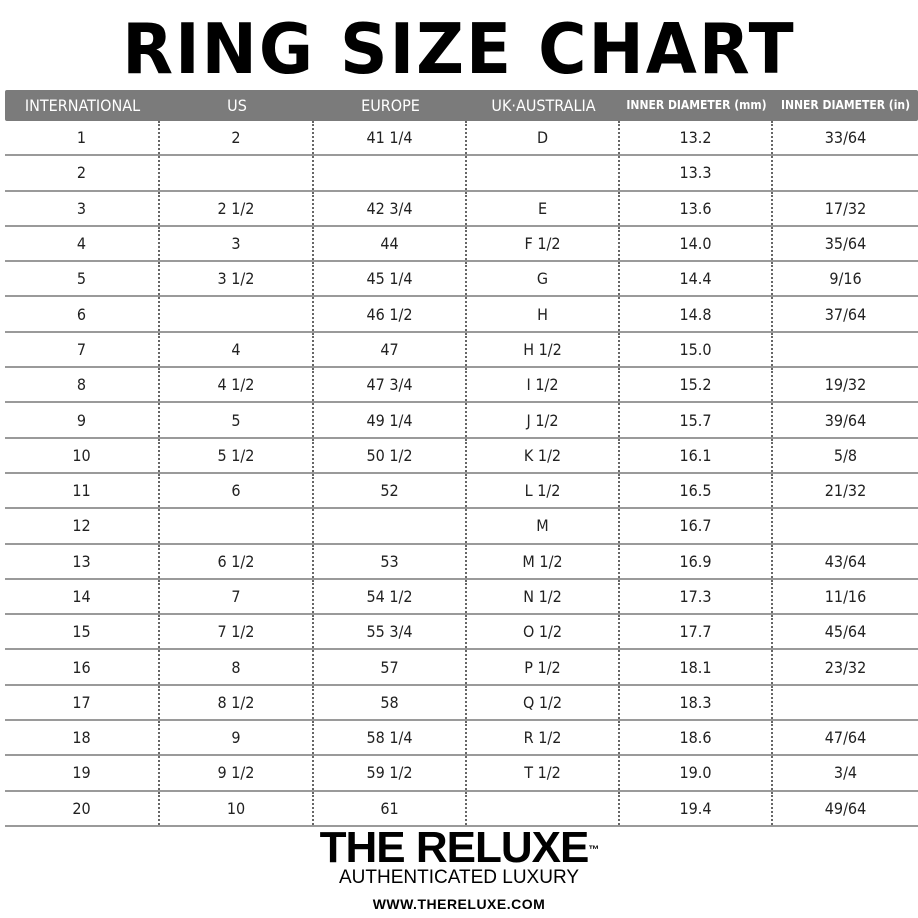 The height and width of the screenshot is (918, 918). I want to click on table-cell: 47, so click(390, 349).